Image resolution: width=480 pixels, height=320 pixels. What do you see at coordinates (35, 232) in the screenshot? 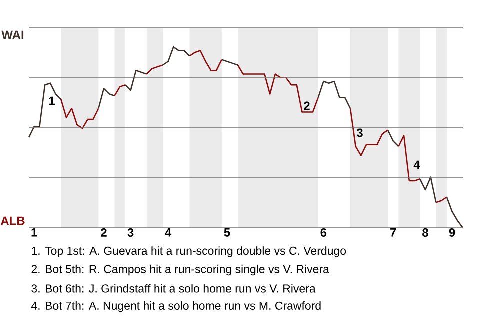
I see `x-tick-label: 1` at bounding box center [35, 232].